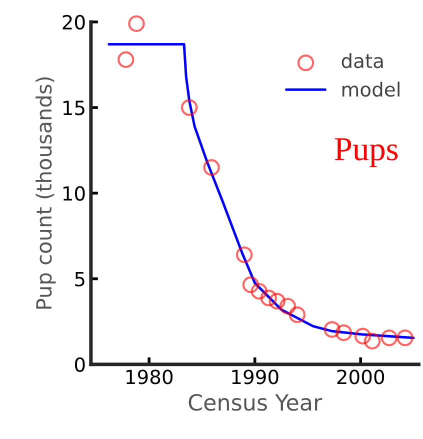 This screenshot has height=439, width=423. What do you see at coordinates (371, 89) in the screenshot?
I see `legend-label: model` at bounding box center [371, 89].